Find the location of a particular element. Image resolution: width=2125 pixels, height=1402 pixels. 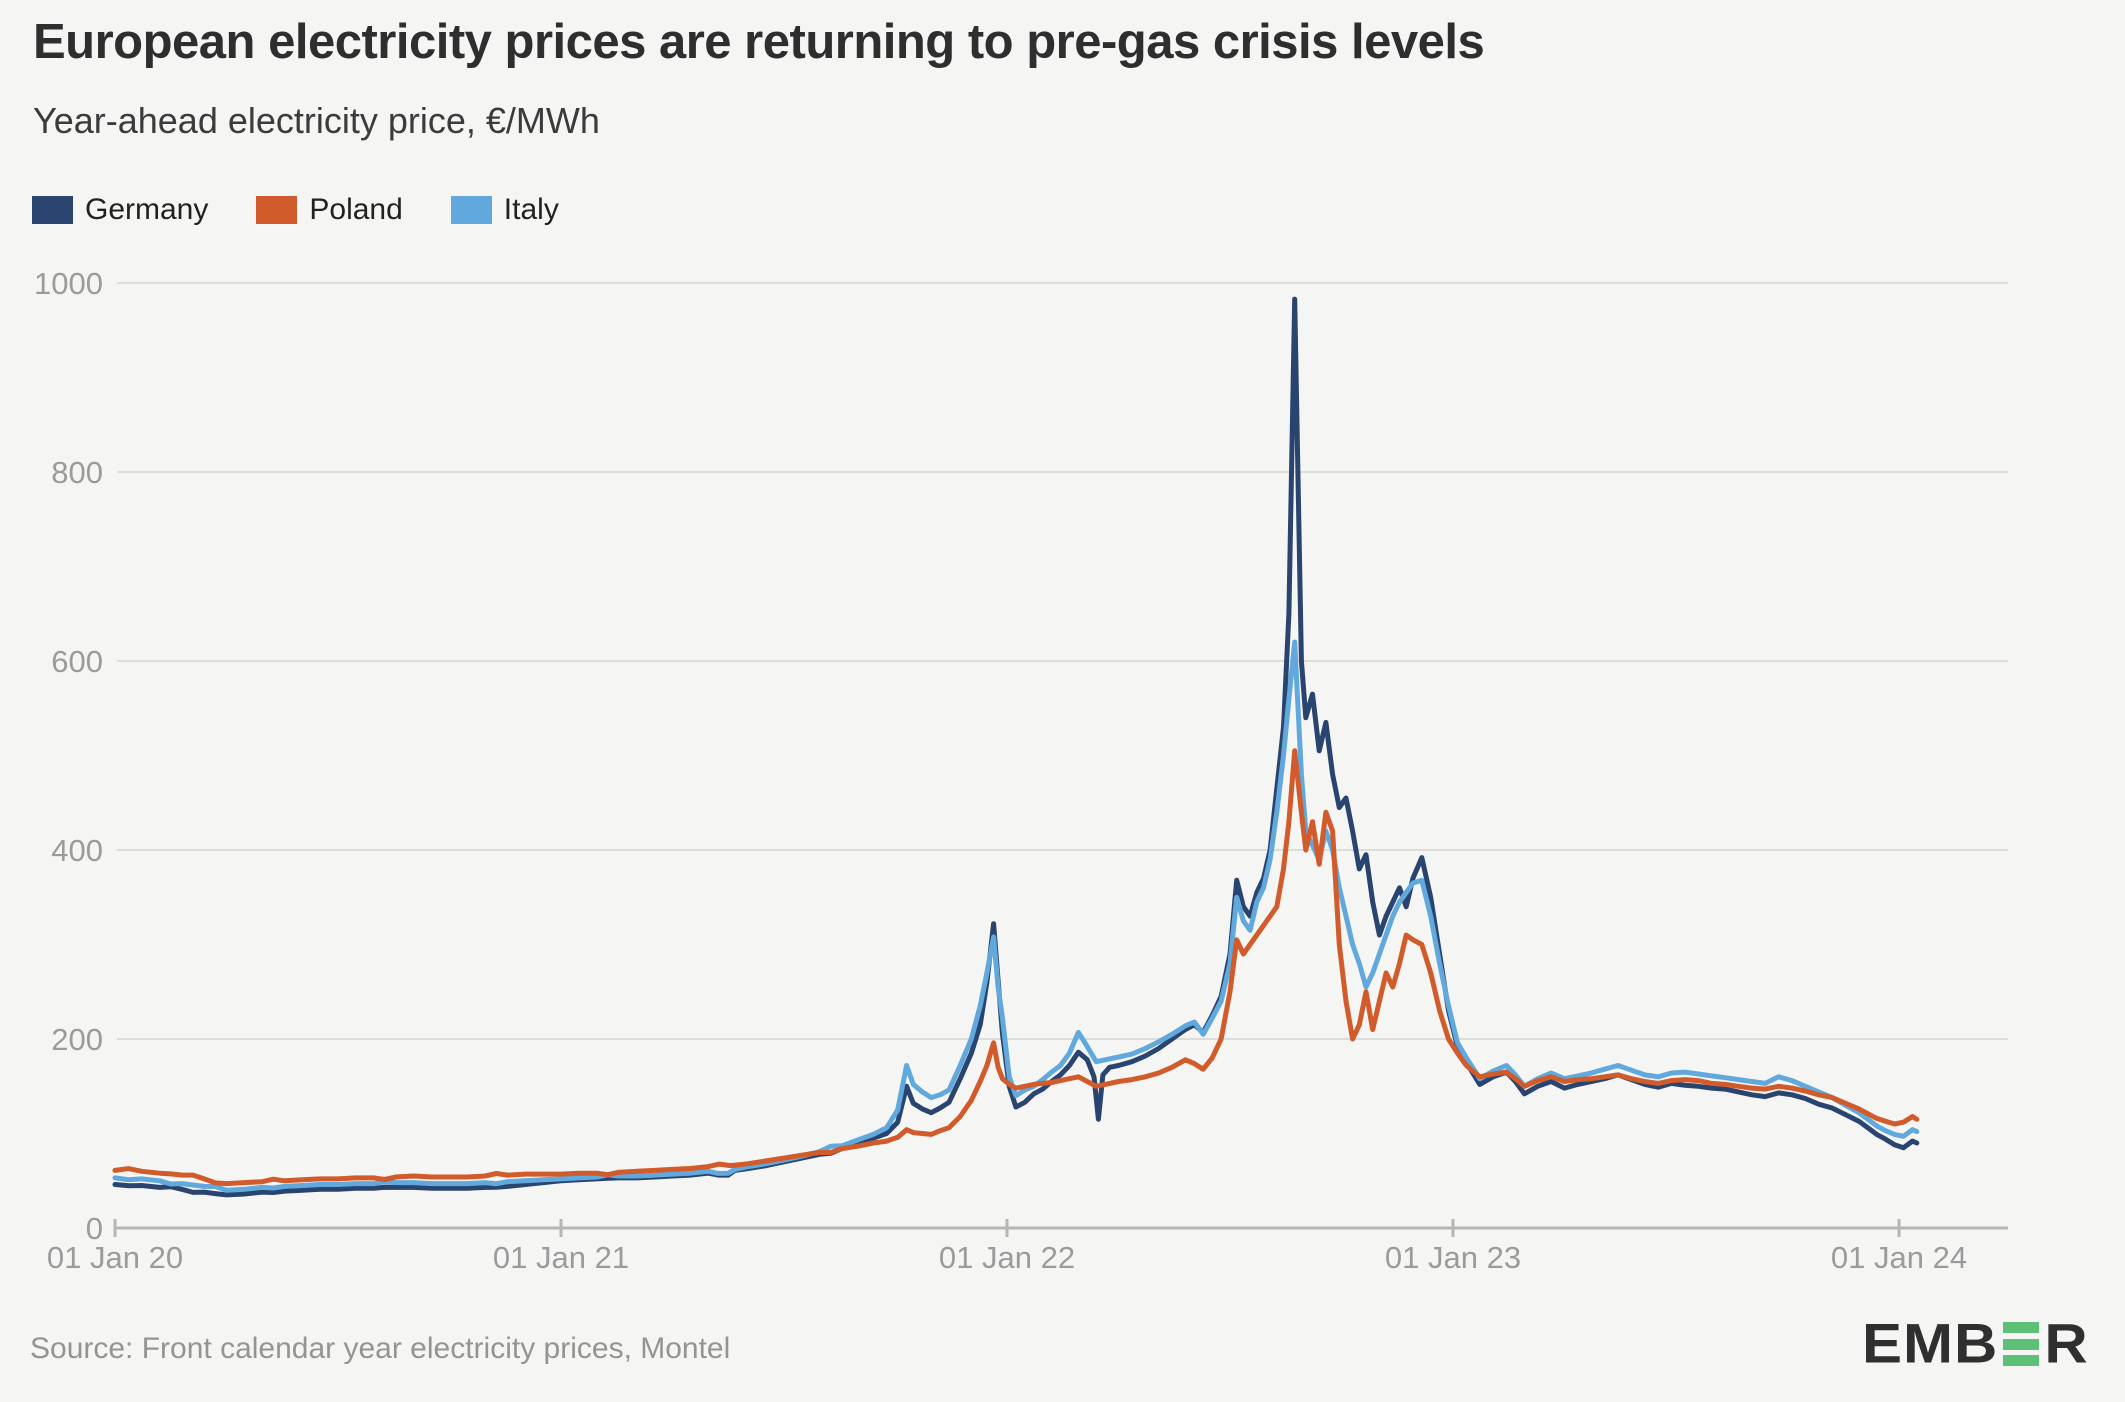

y-tick-label-0: 0 is located at coordinates (94, 1228).